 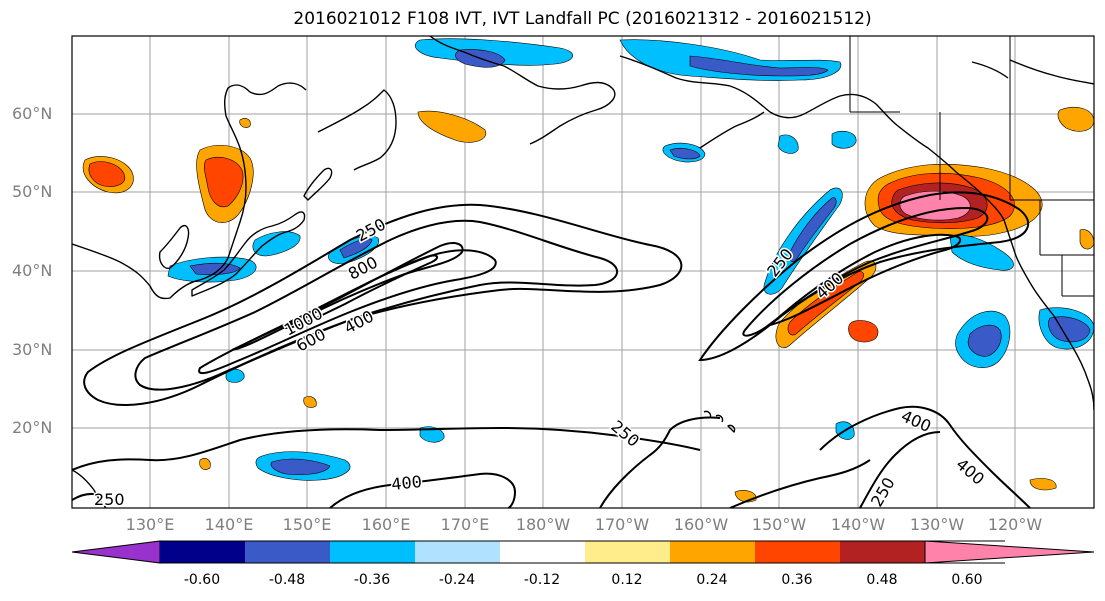 What do you see at coordinates (812, 138) in the screenshot?
I see `coastline-alaska` at bounding box center [812, 138].